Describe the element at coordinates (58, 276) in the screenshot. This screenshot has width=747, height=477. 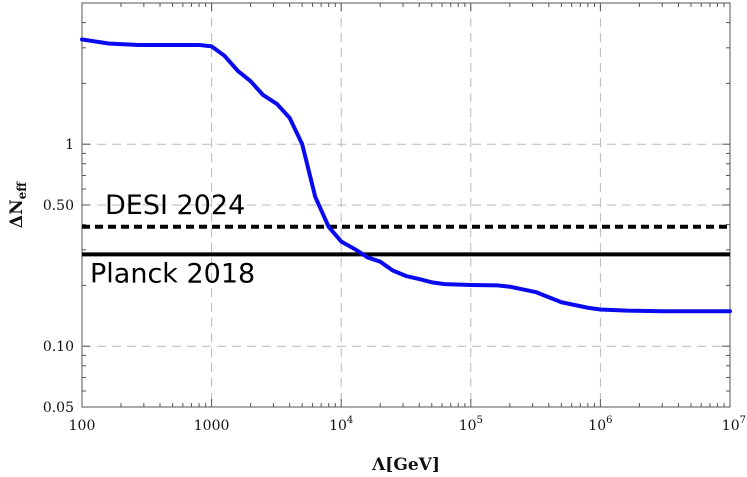
I see `y-tick-labels: 0.05 0.10 0.50 1` at that location.